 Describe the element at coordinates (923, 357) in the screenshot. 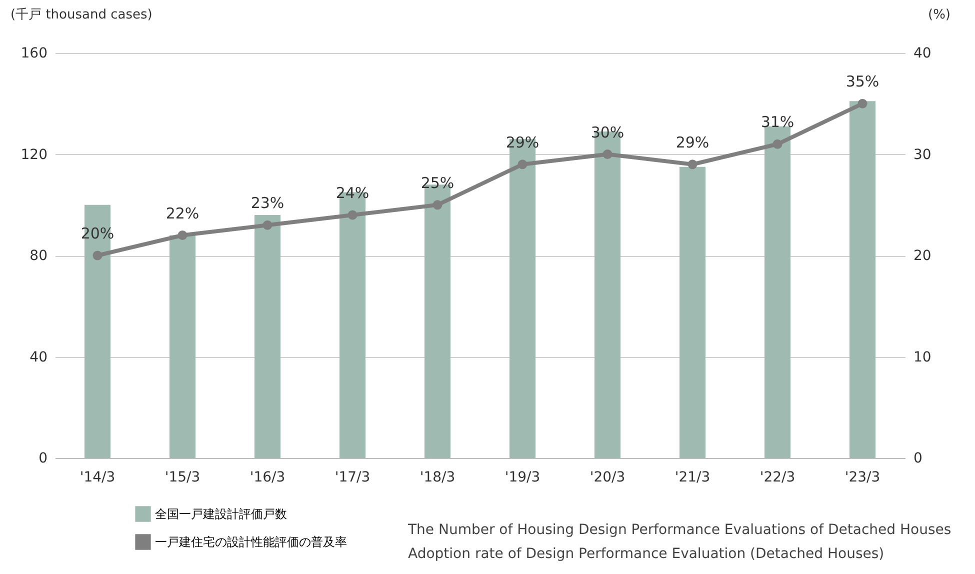

I see `y2-tick-label: 10` at that location.